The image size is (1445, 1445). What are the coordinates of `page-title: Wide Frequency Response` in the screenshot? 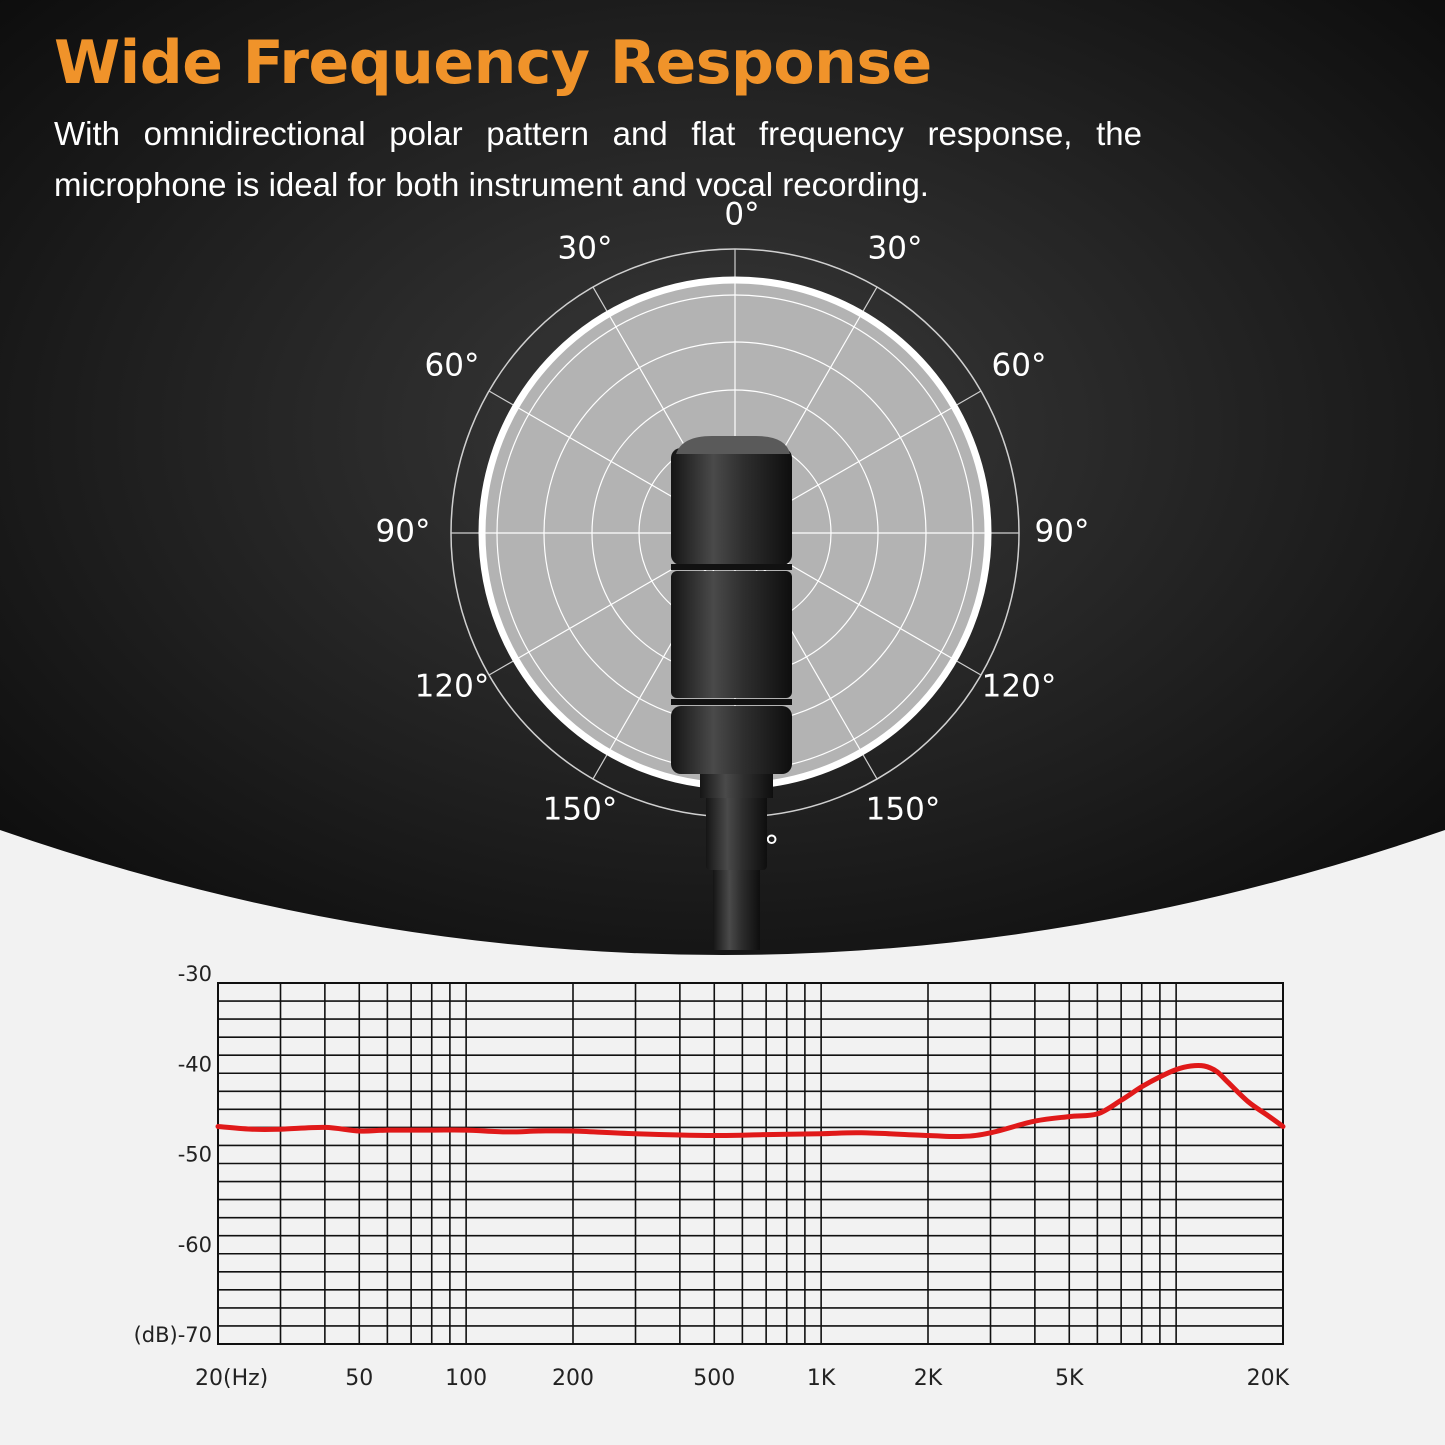 It's located at (493, 63).